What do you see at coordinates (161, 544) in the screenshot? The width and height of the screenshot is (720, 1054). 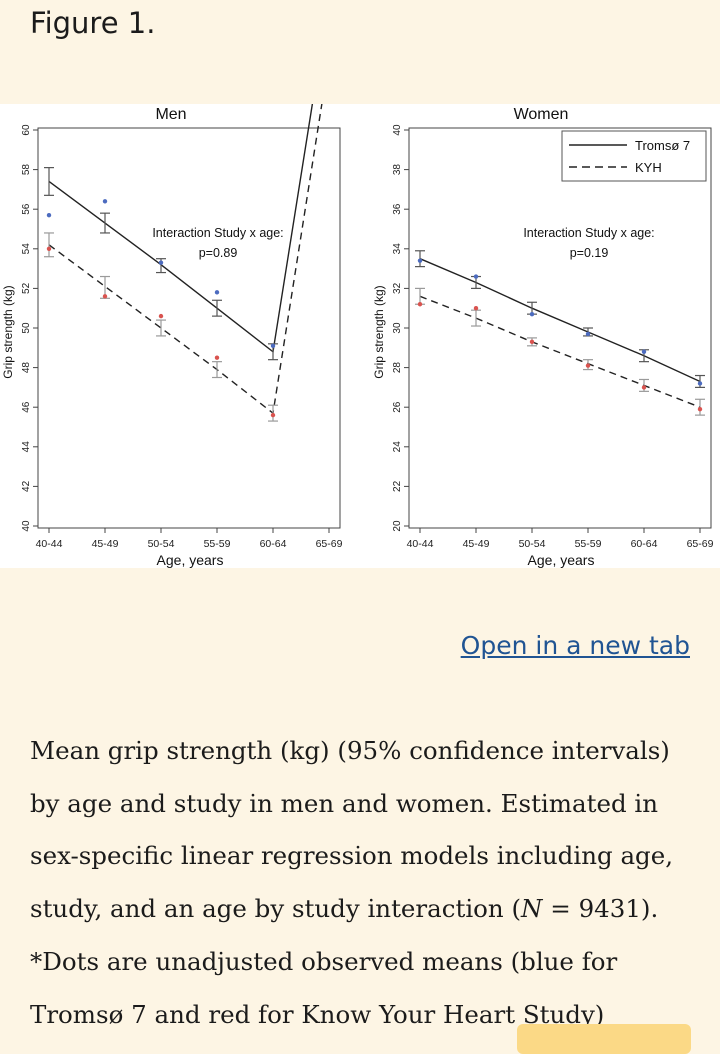 I see `men-x-tick-label: 50-54` at bounding box center [161, 544].